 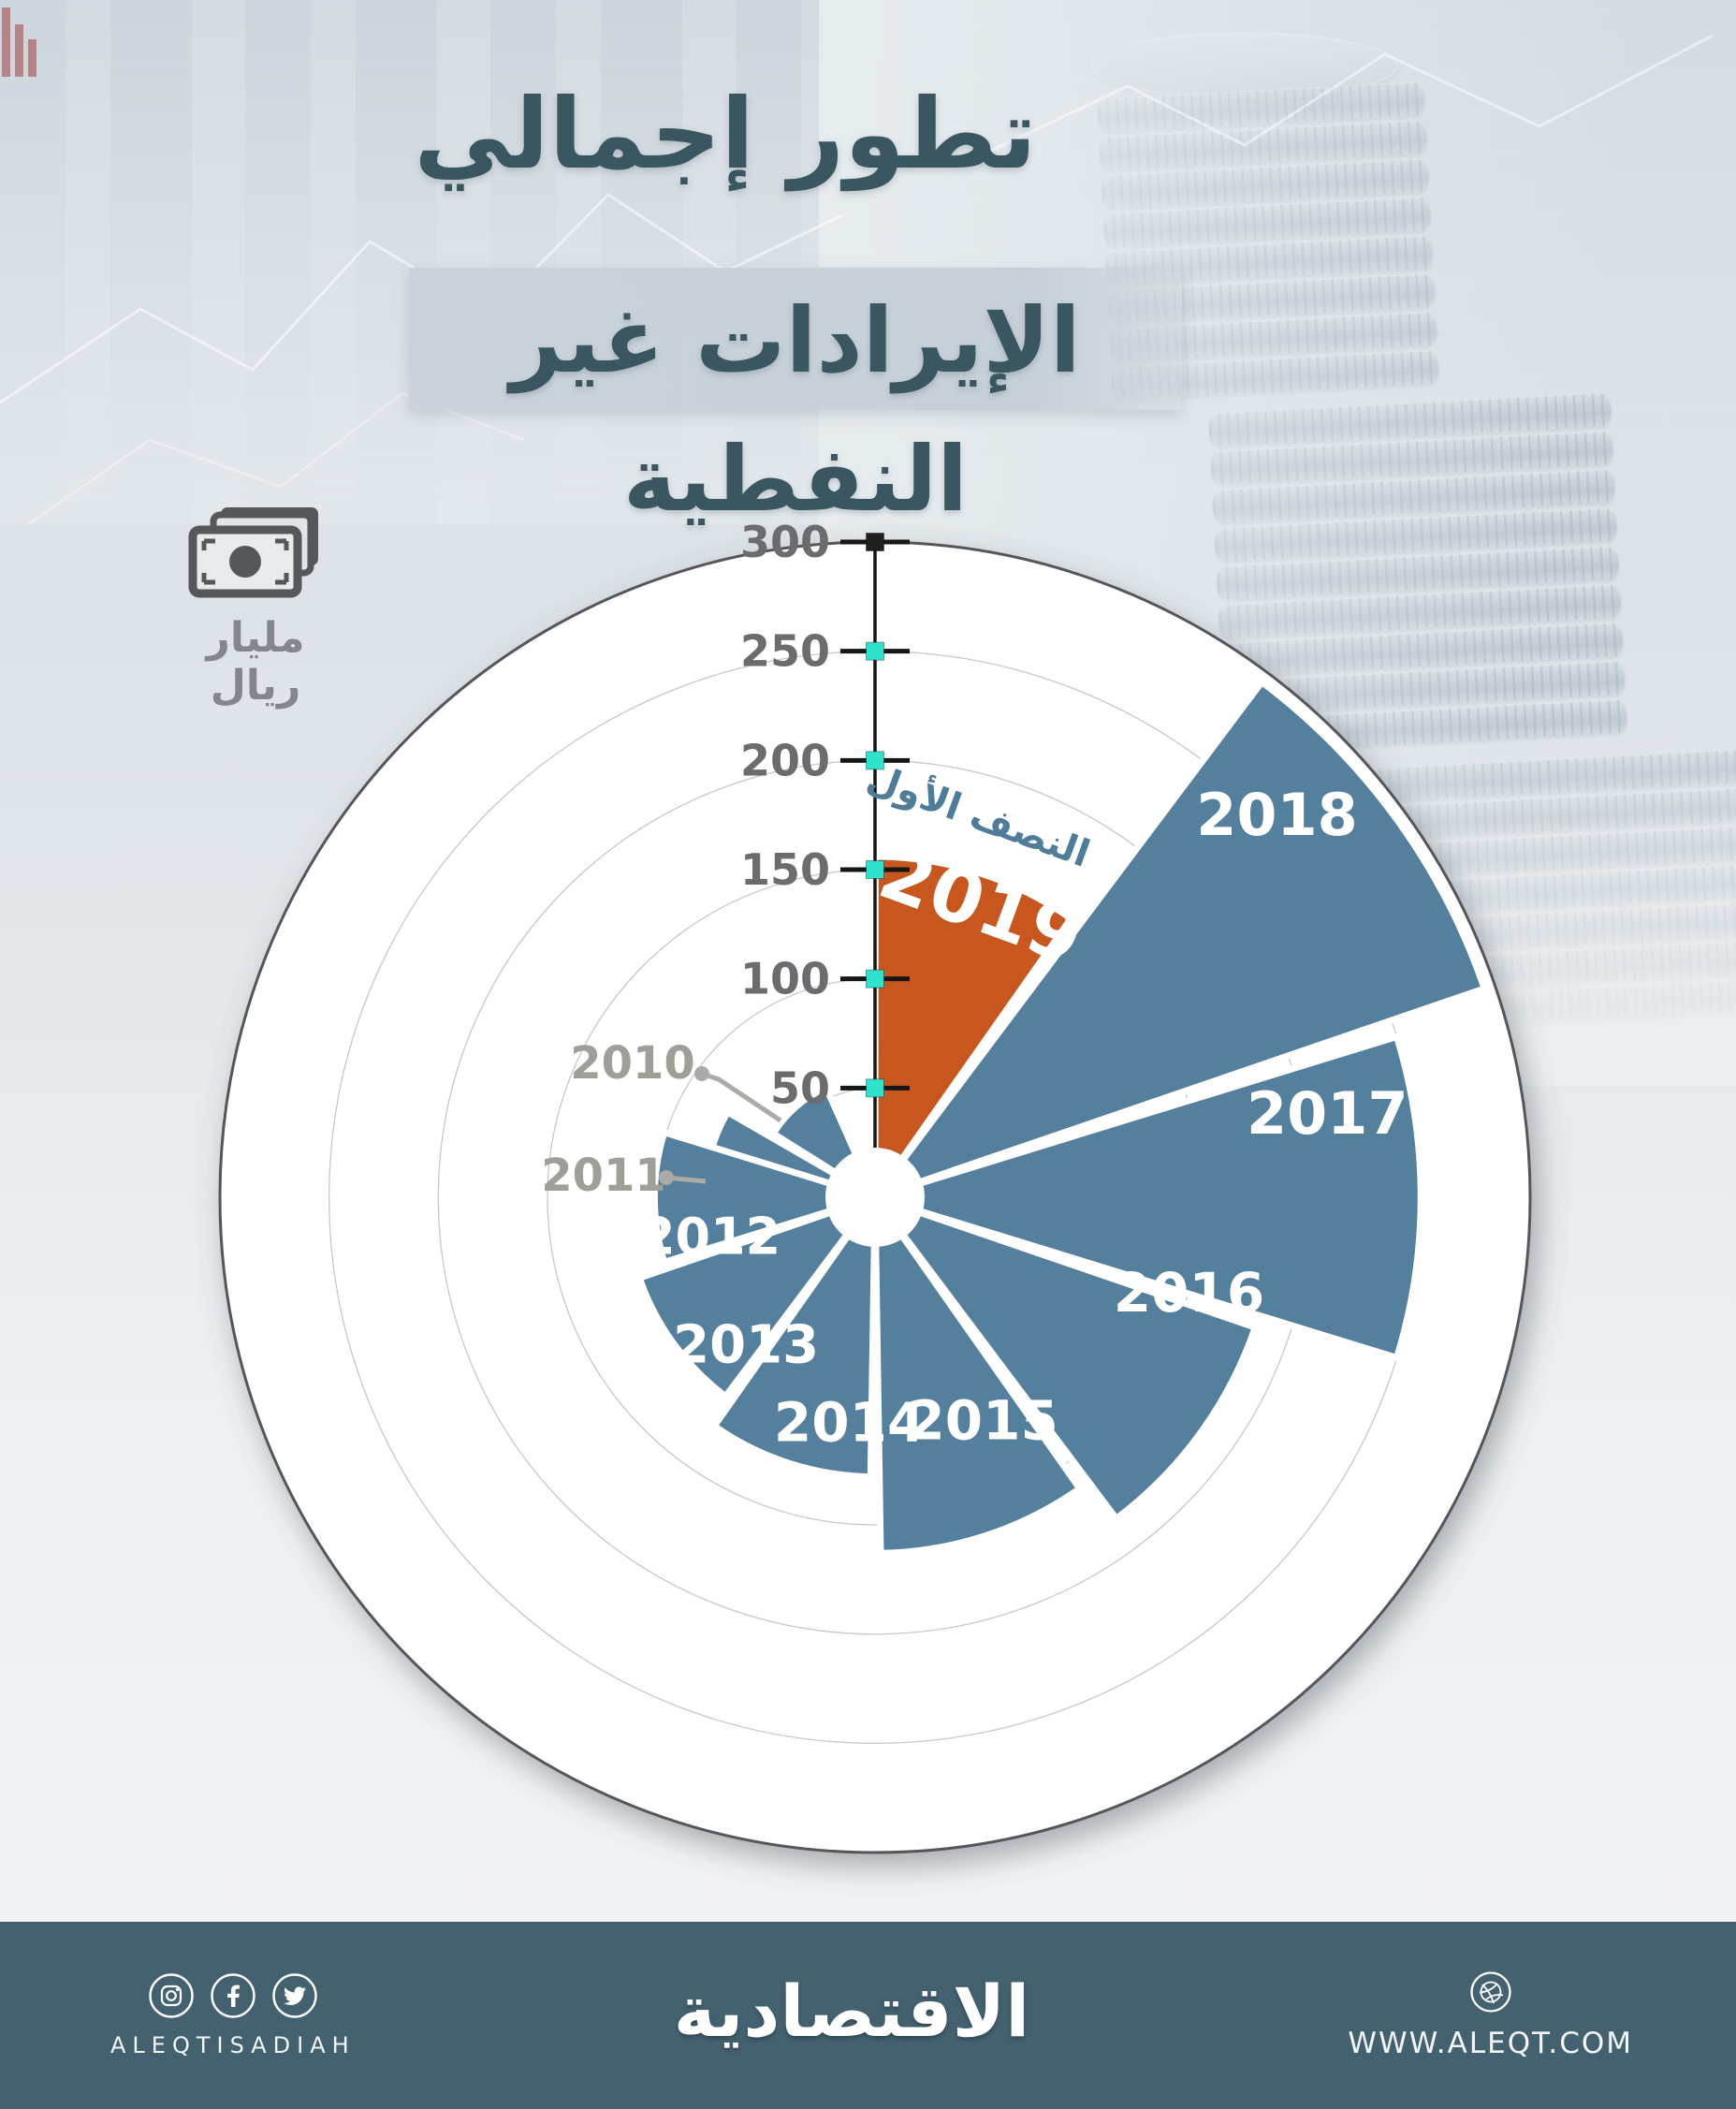 I want to click on wedge-2015, so click(x=978, y=1372).